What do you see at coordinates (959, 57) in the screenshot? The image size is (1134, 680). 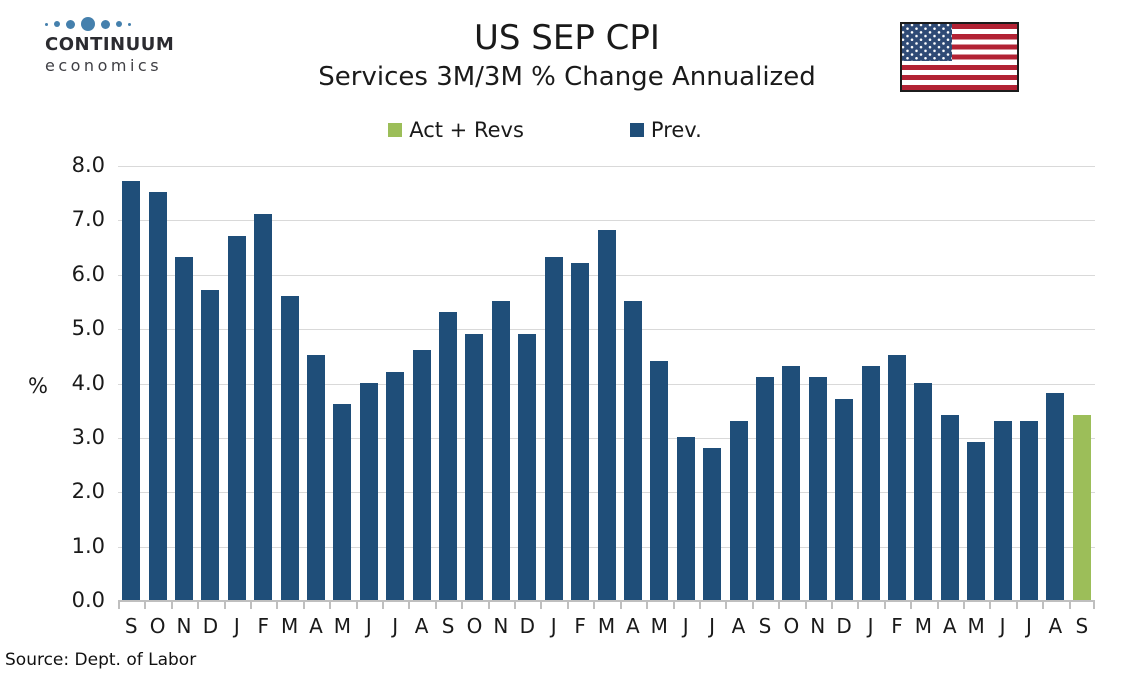 I see `us-flag-icon` at bounding box center [959, 57].